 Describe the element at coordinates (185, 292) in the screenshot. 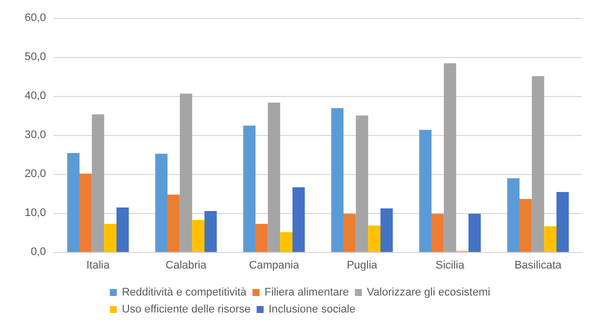

I see `legend-label: Redditività e competitività` at that location.